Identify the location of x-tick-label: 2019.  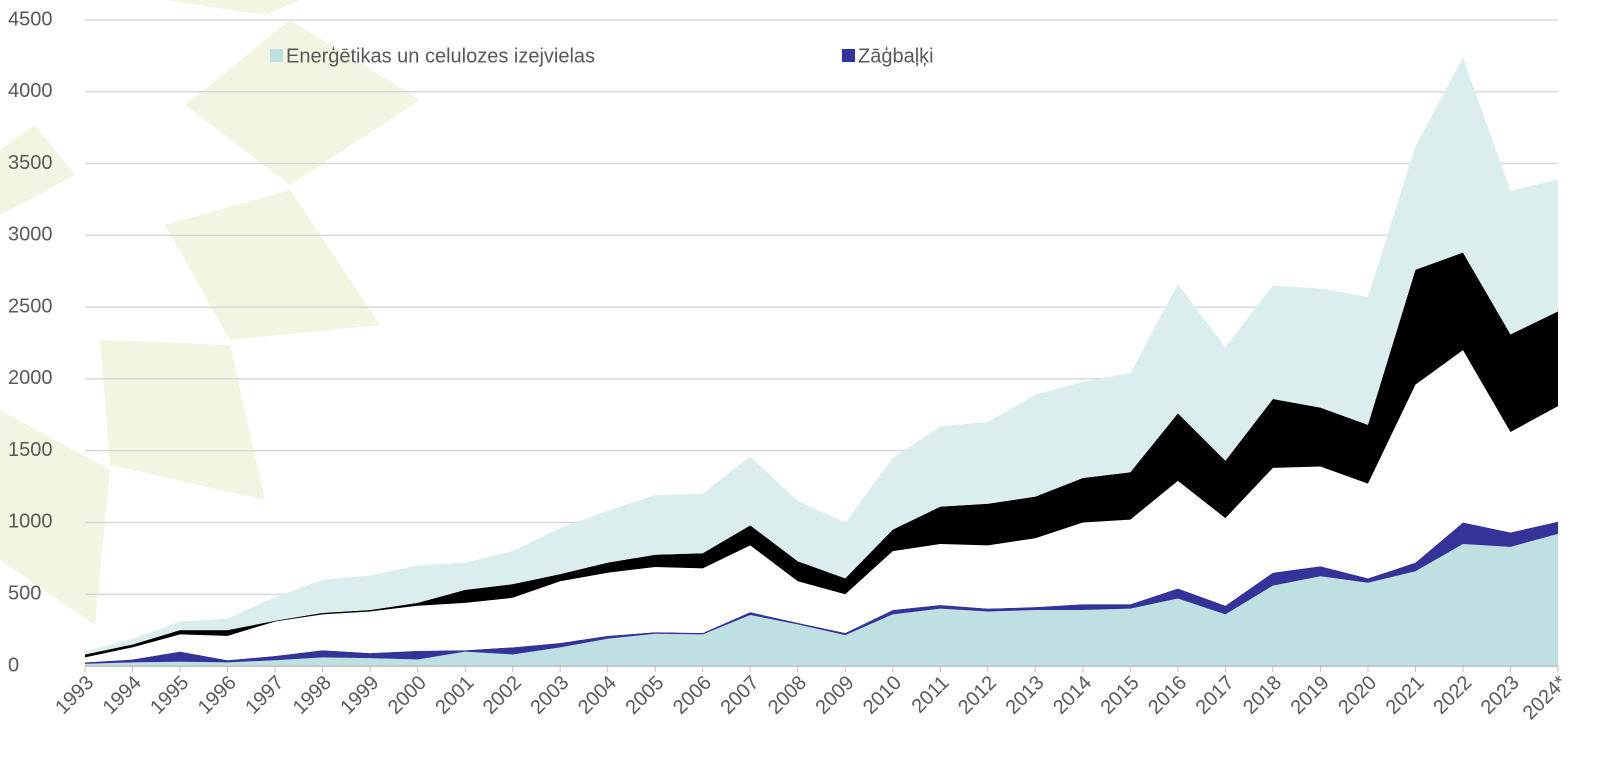
(1310, 695).